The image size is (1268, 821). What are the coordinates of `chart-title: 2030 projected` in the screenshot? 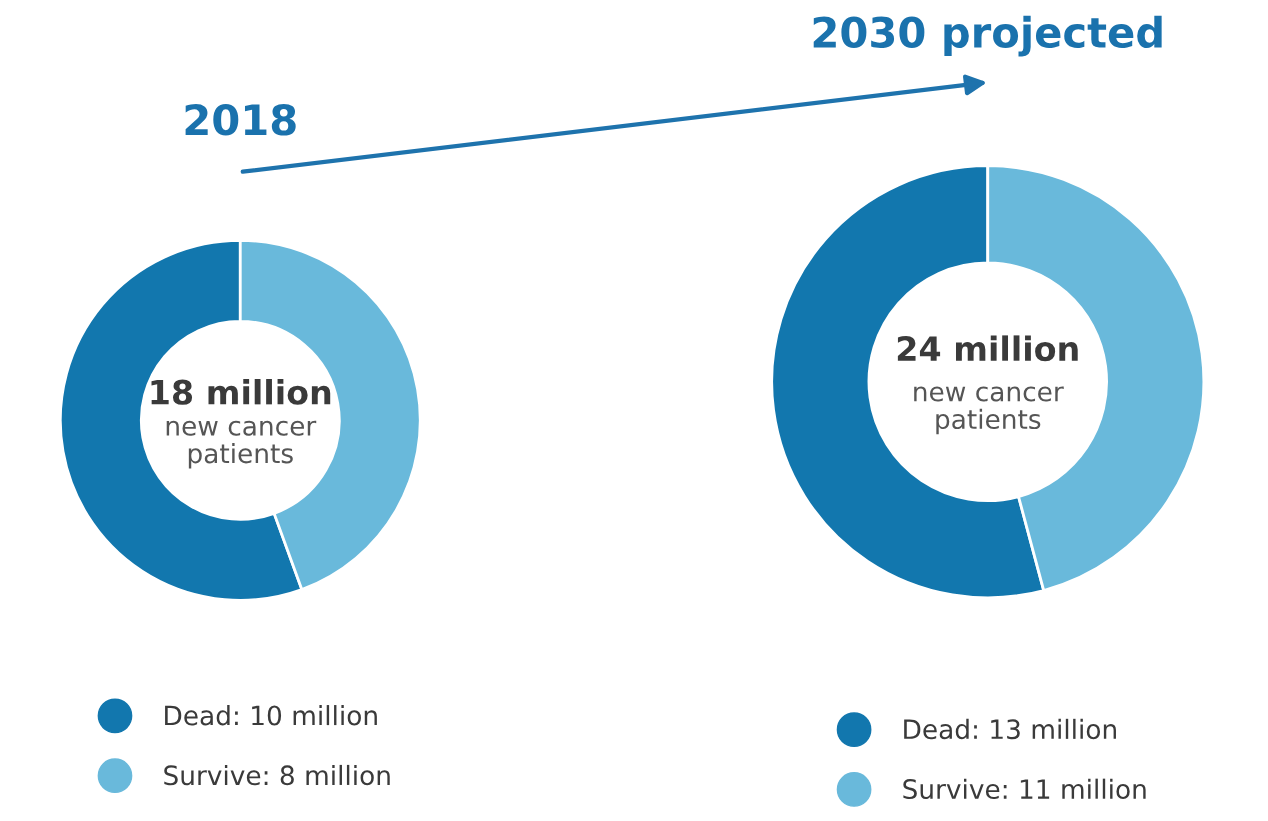 It's located at (987, 36).